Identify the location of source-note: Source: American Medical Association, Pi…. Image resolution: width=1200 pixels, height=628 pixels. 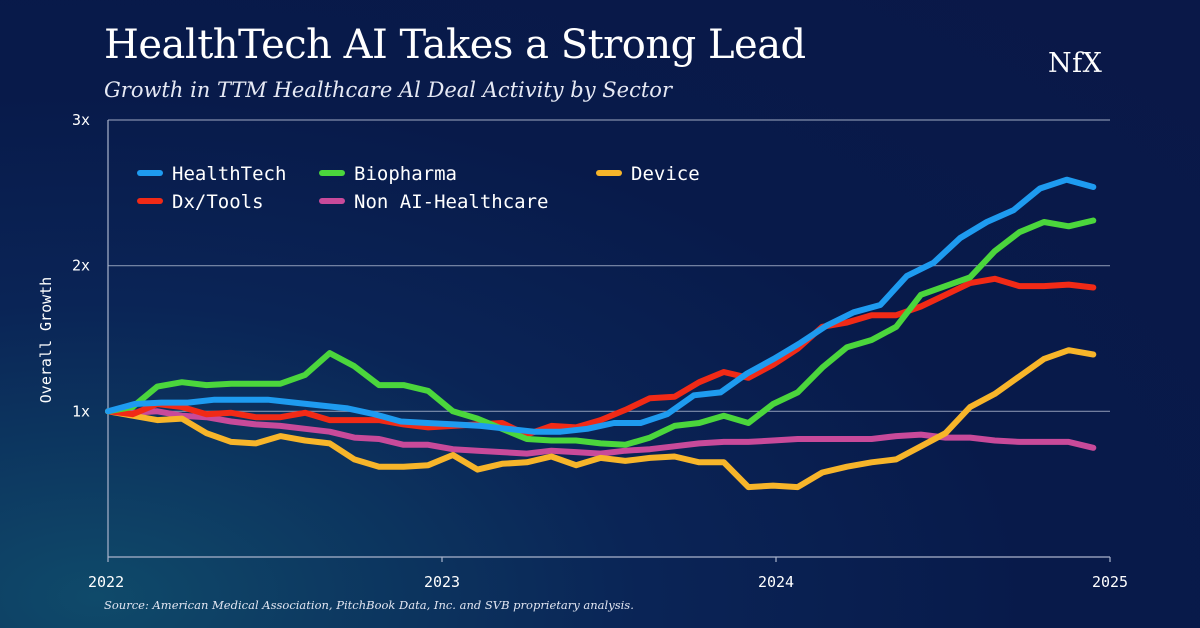
(369, 605).